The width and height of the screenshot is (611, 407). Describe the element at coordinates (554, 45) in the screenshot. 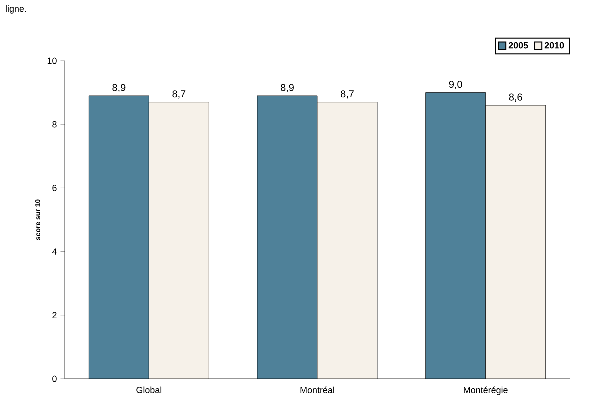

I see `legend-label: 2010` at that location.